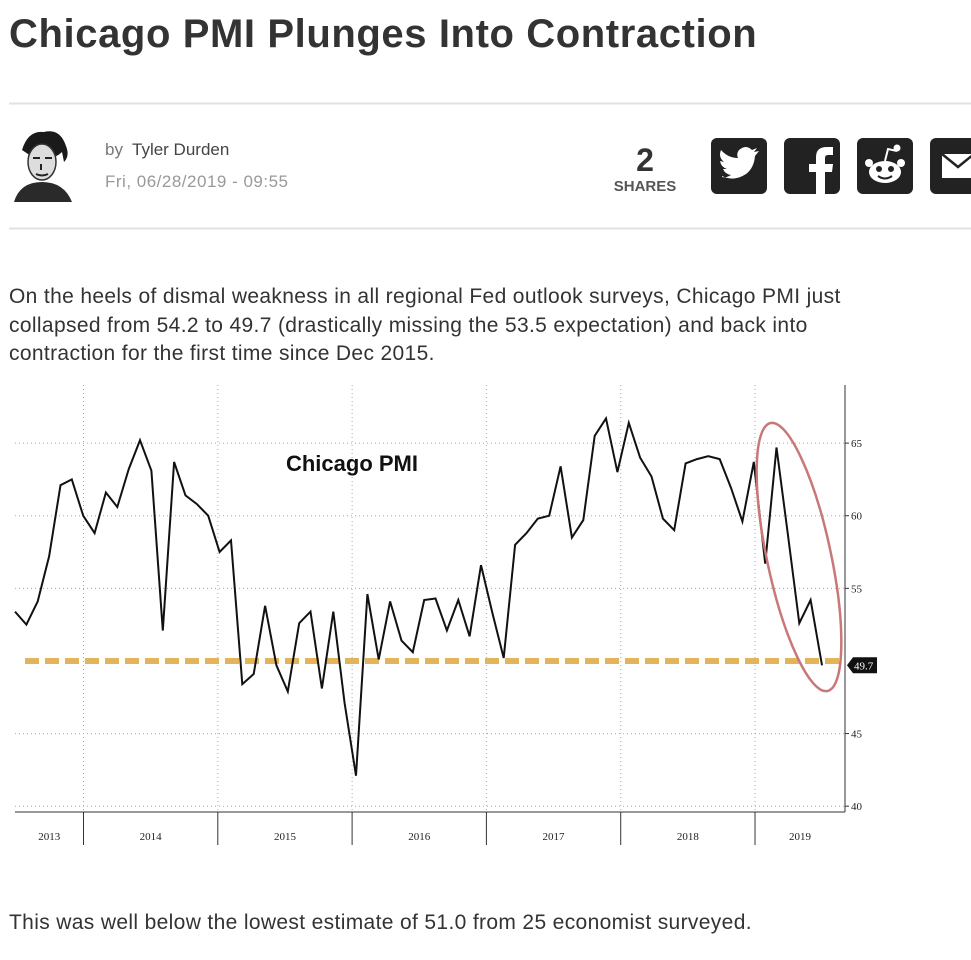  I want to click on reddit-button, so click(885, 166).